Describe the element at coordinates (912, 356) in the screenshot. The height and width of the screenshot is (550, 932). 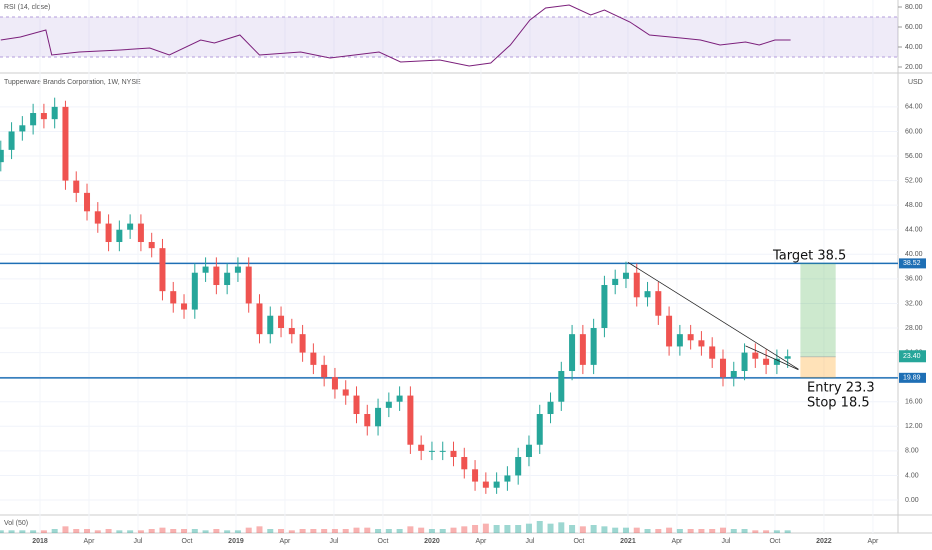
I see `last-price-label: 23.40` at that location.